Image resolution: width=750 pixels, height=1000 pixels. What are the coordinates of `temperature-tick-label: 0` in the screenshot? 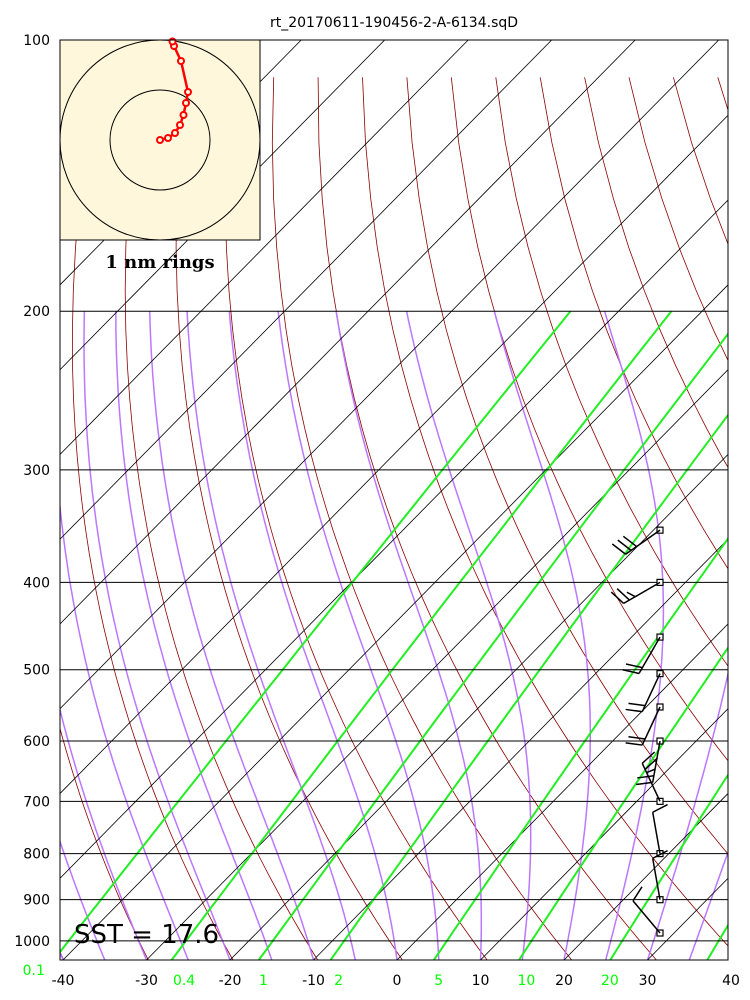 It's located at (397, 981).